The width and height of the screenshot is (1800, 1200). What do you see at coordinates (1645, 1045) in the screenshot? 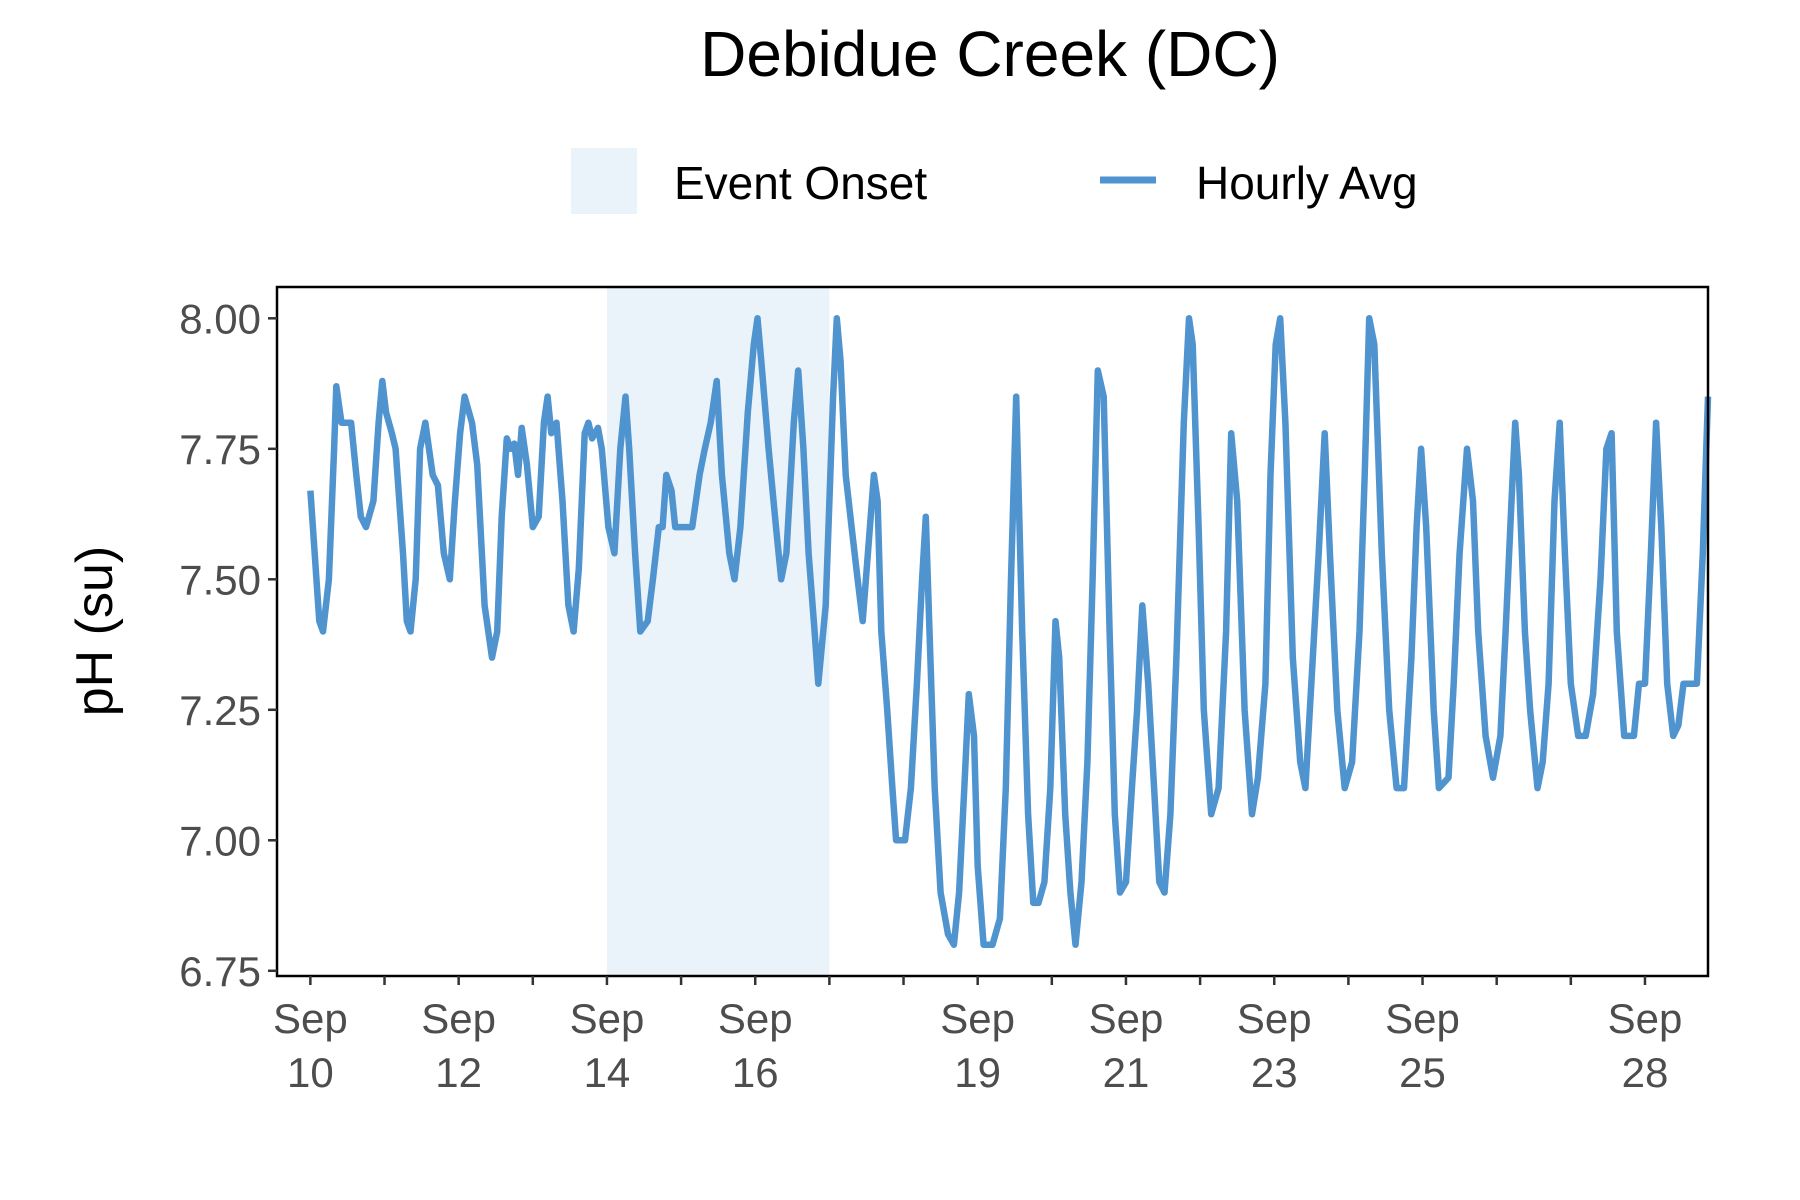
I see `x-tick-label: Sep 28` at bounding box center [1645, 1045].